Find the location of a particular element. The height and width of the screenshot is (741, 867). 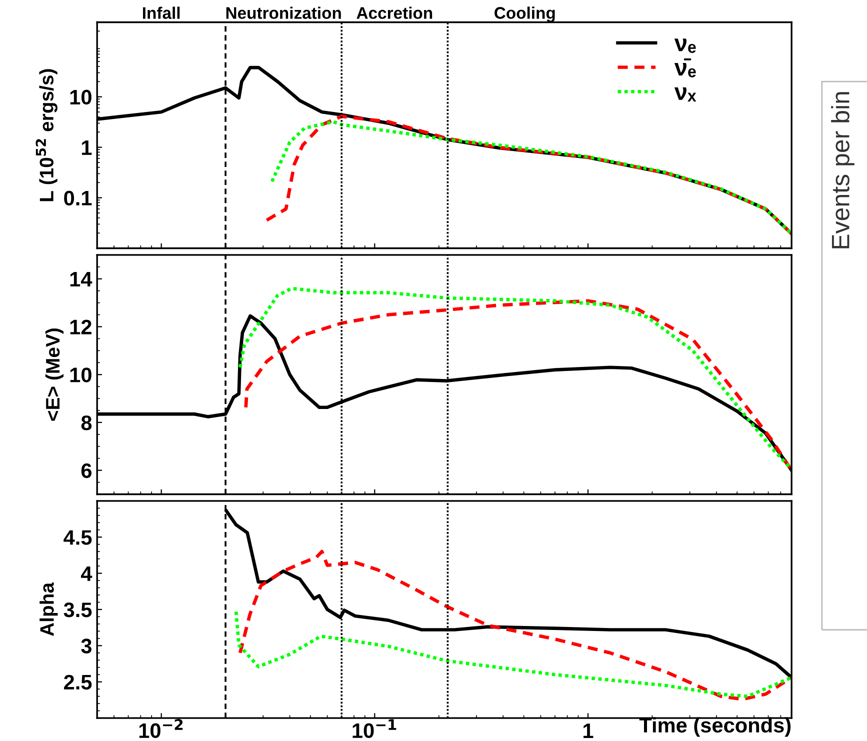

text: Events per bin is located at coordinates (842, 170).